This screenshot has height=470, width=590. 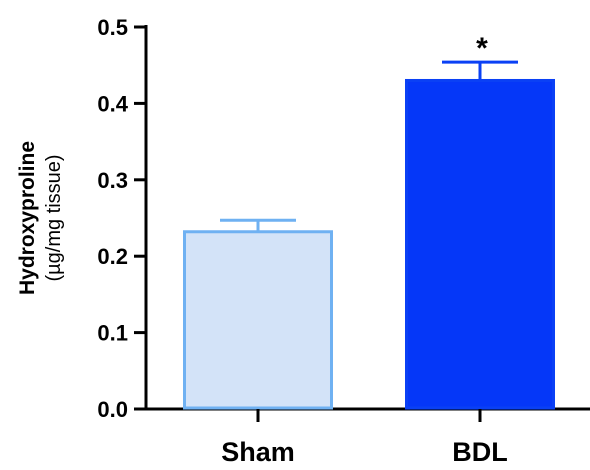 I want to click on x-category-label: Sham, so click(x=258, y=452).